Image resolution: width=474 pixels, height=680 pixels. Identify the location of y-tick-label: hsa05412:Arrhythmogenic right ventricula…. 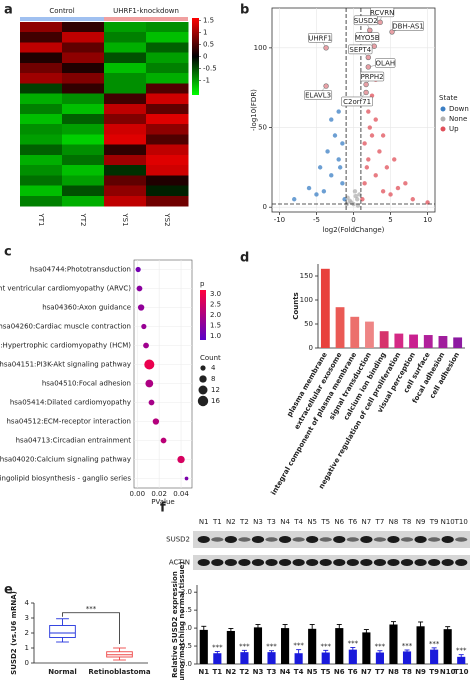
(65, 289).